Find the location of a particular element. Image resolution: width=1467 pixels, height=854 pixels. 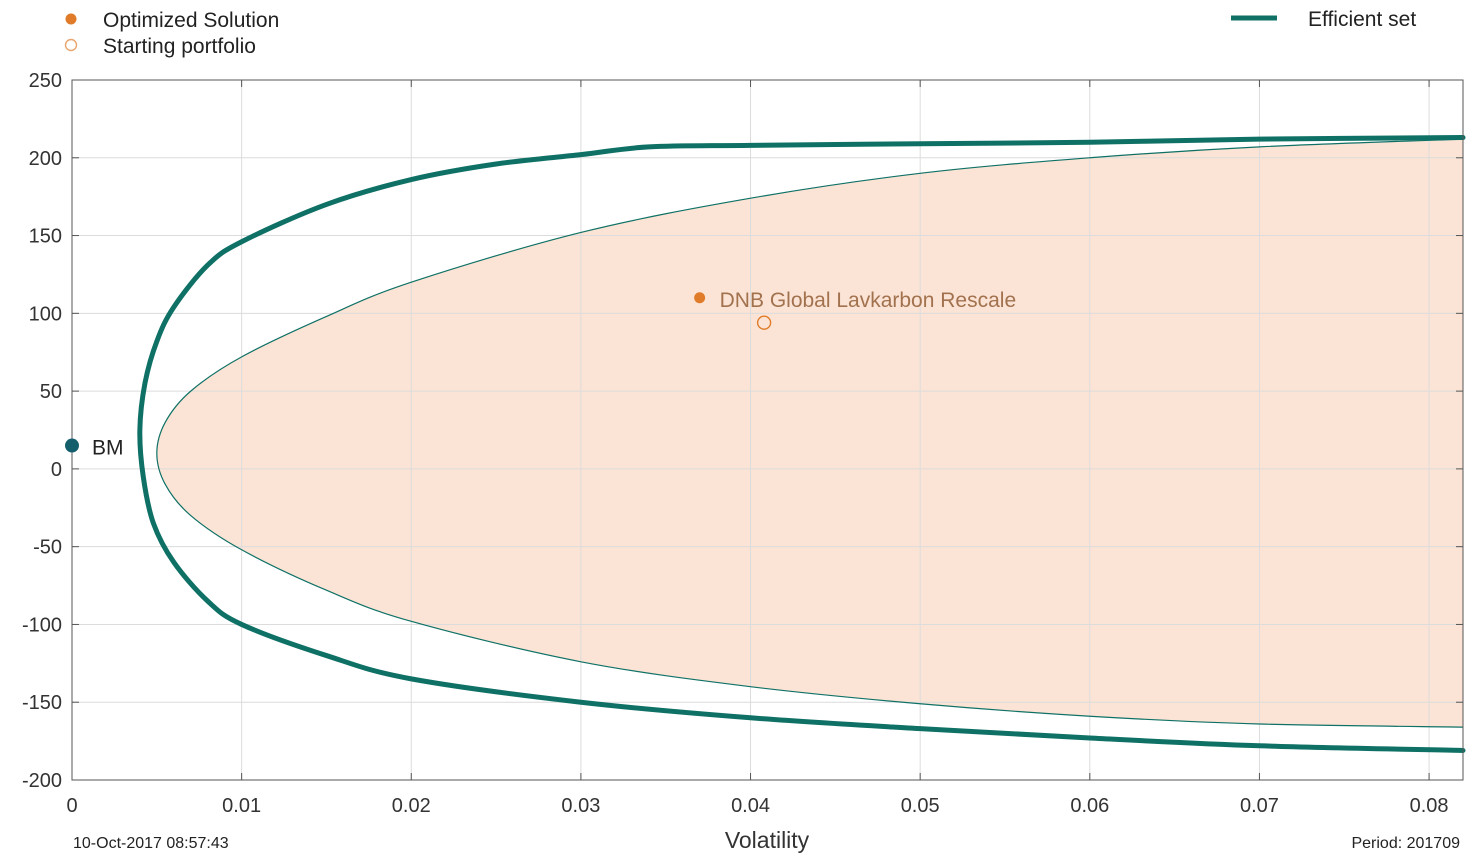

y-tick-label: 0 is located at coordinates (56, 470).